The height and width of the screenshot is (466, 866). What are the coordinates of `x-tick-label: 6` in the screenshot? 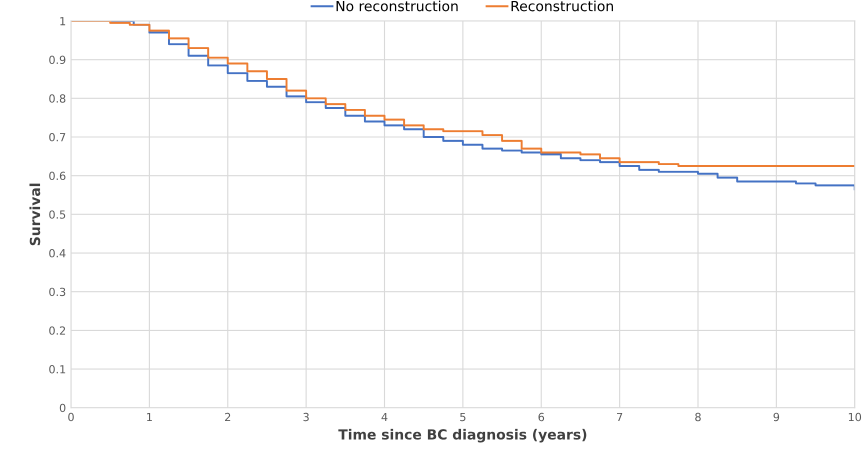 It's located at (541, 417).